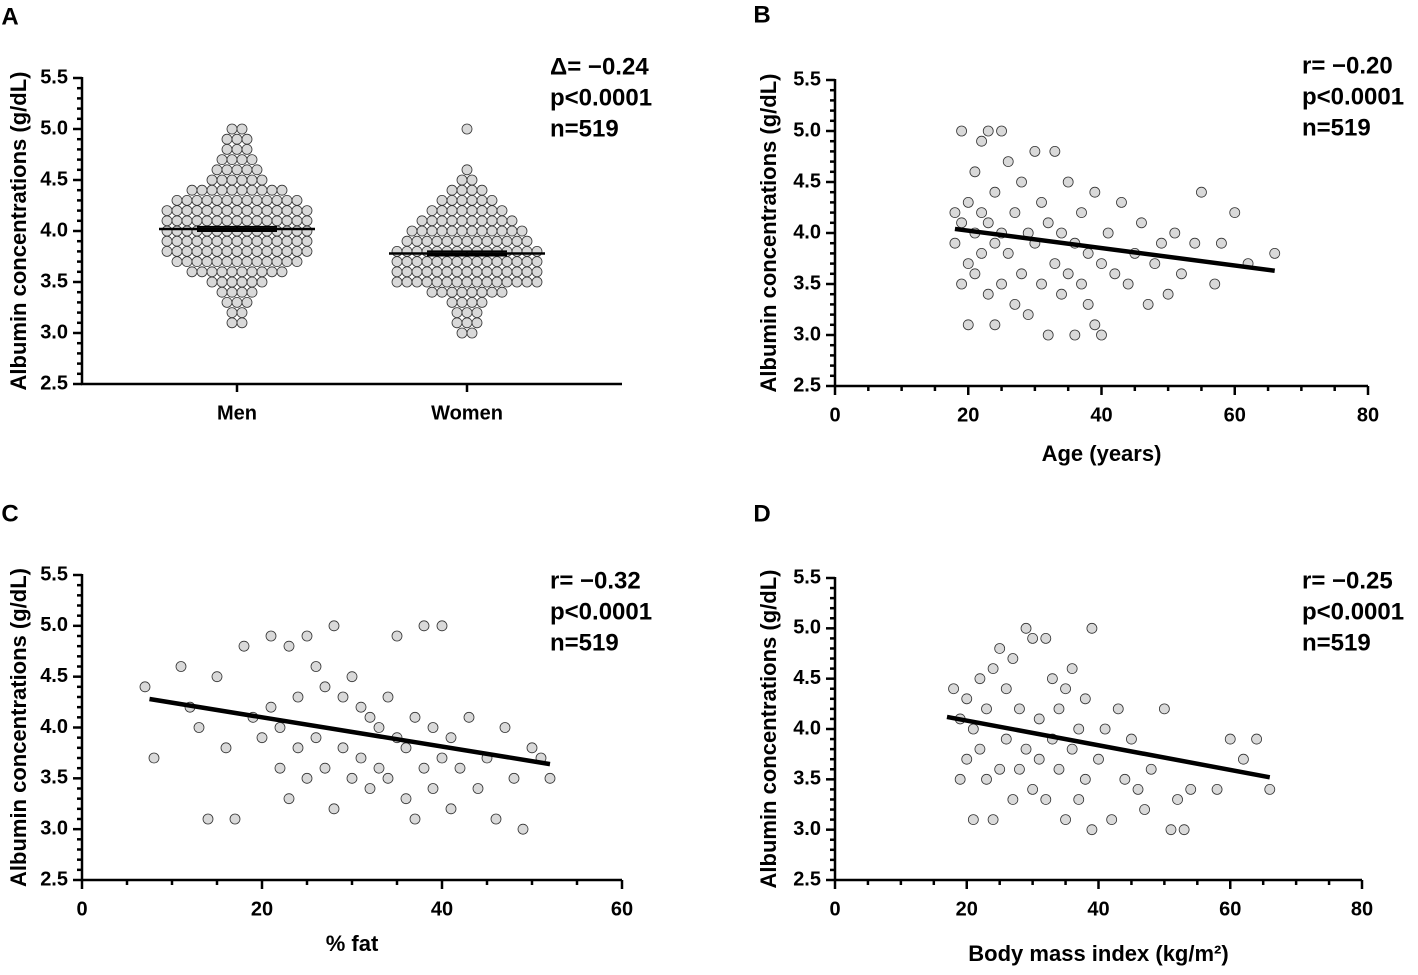 Image resolution: width=1418 pixels, height=975 pixels. Describe the element at coordinates (761, 14) in the screenshot. I see `panel-label: B` at that location.